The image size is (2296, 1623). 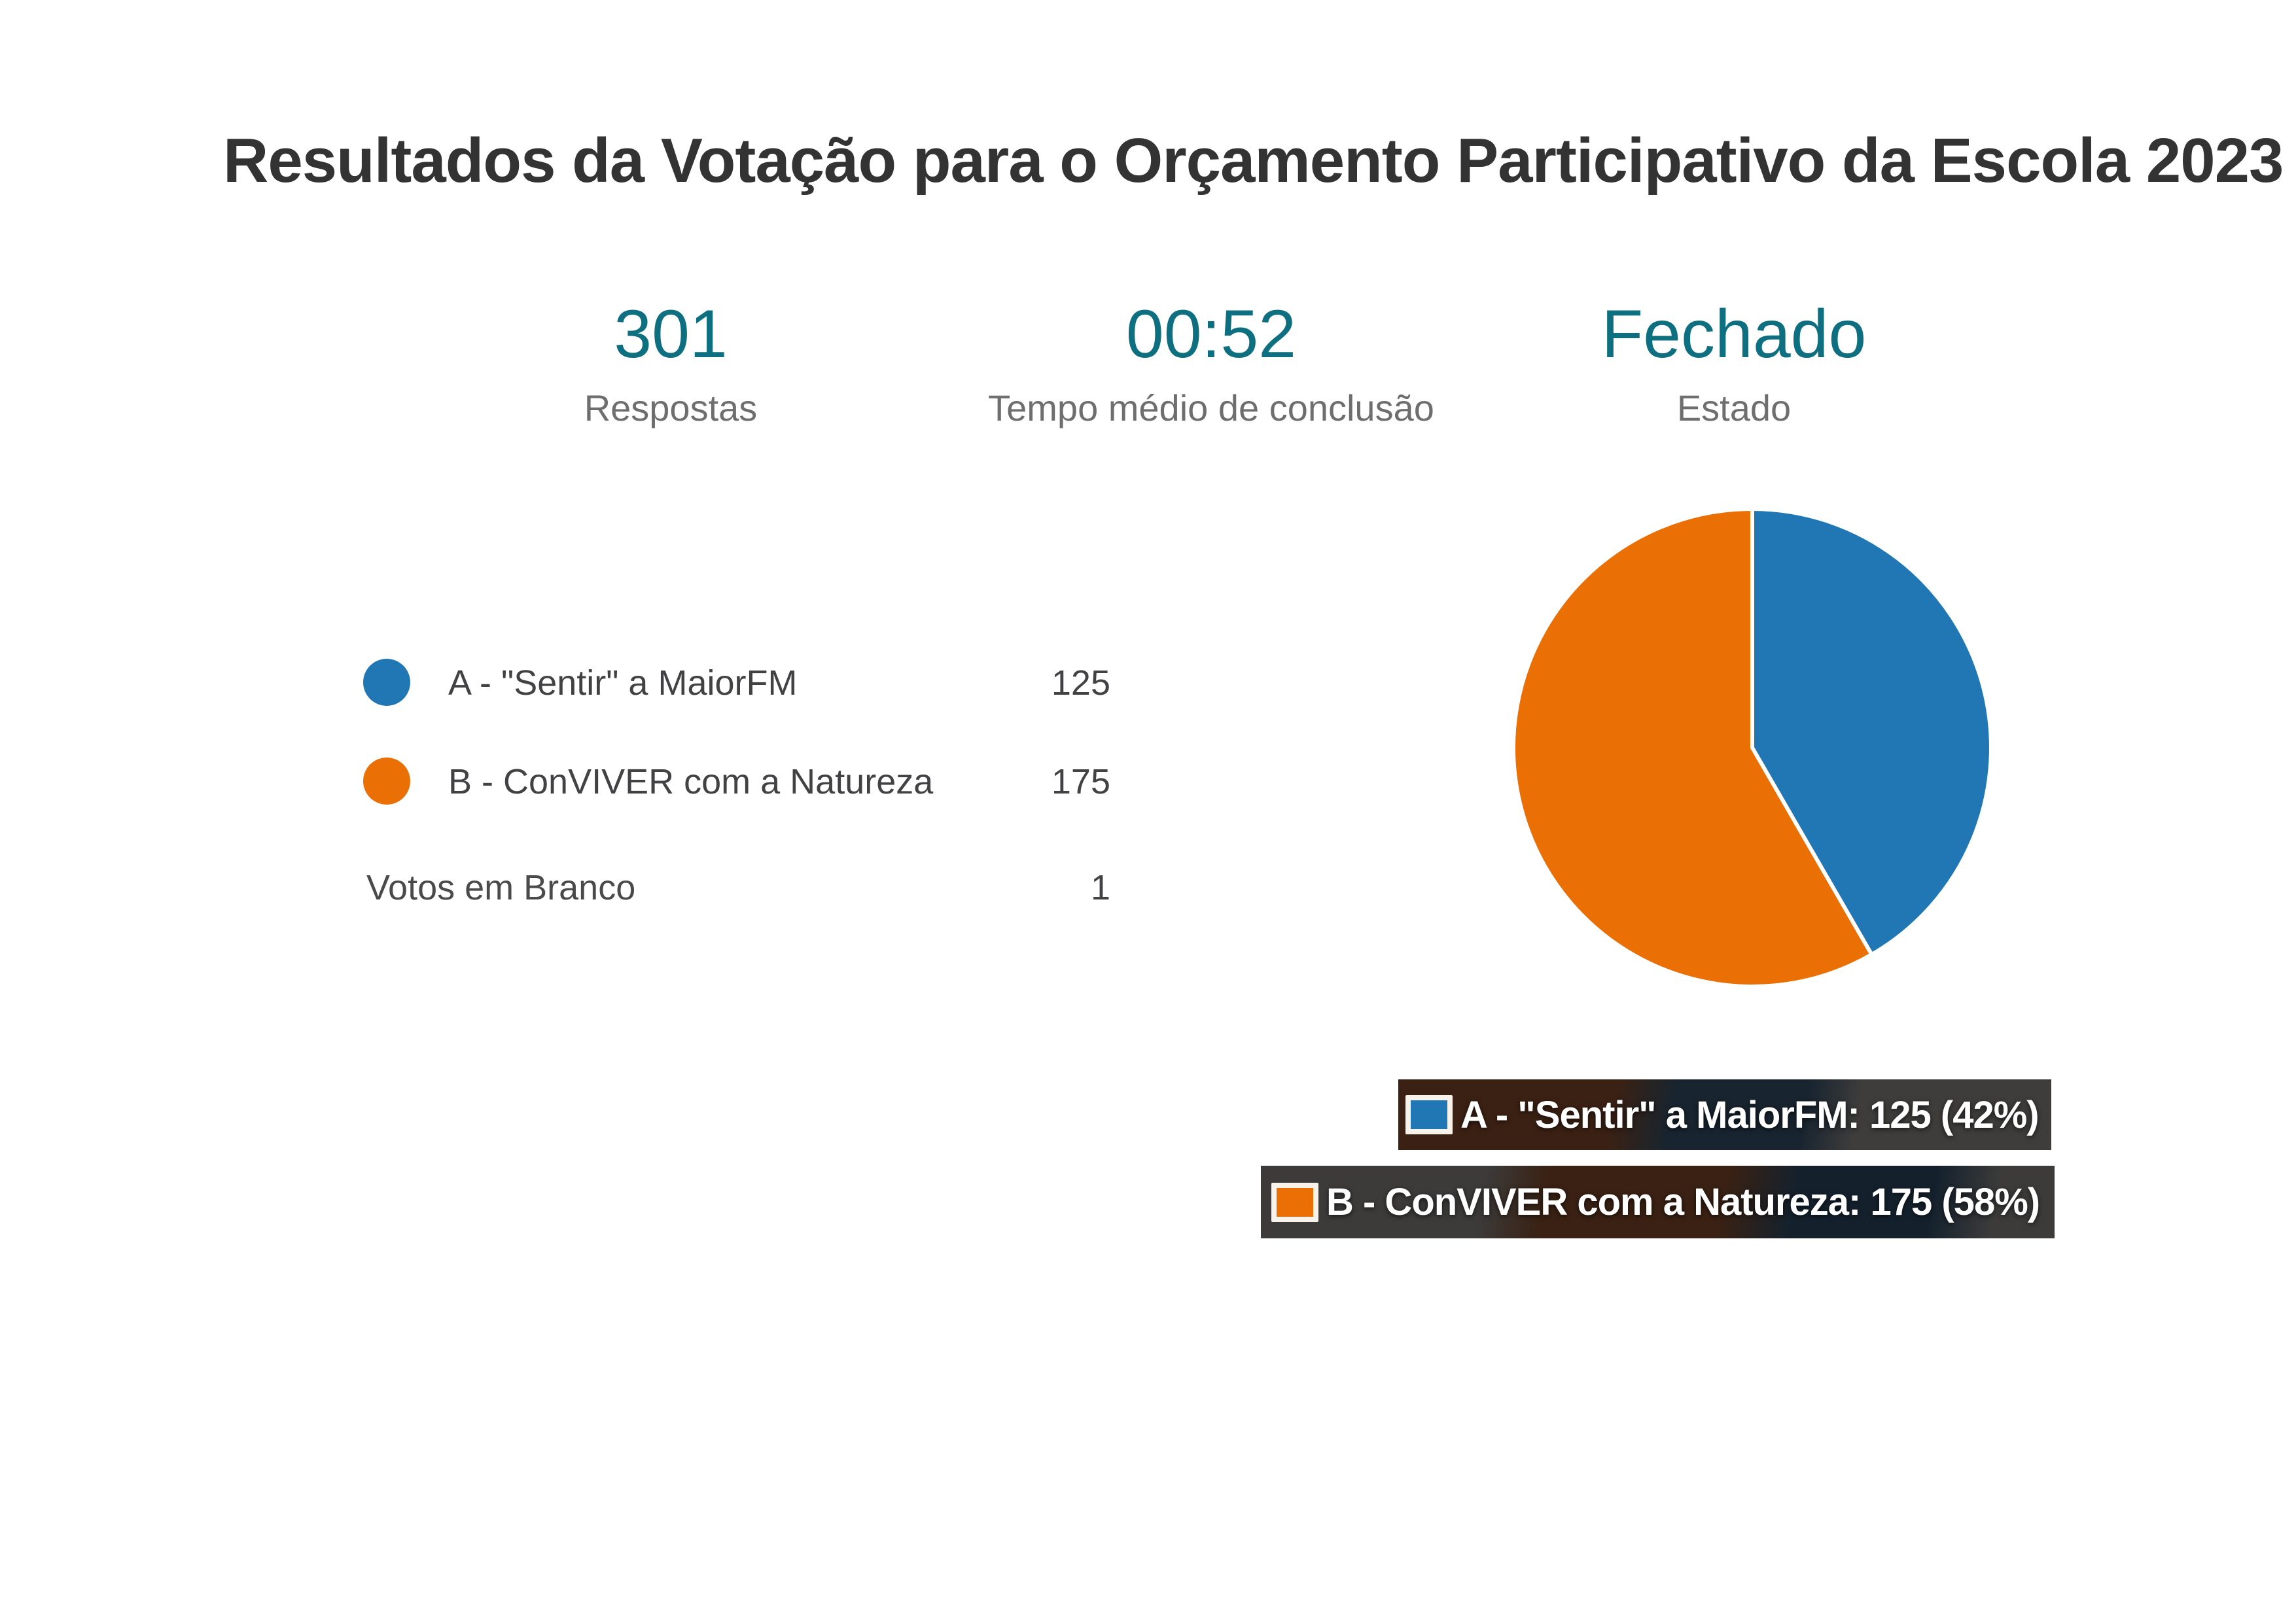 What do you see at coordinates (1080, 781) in the screenshot?
I see `legend-count-option-b: 175` at bounding box center [1080, 781].